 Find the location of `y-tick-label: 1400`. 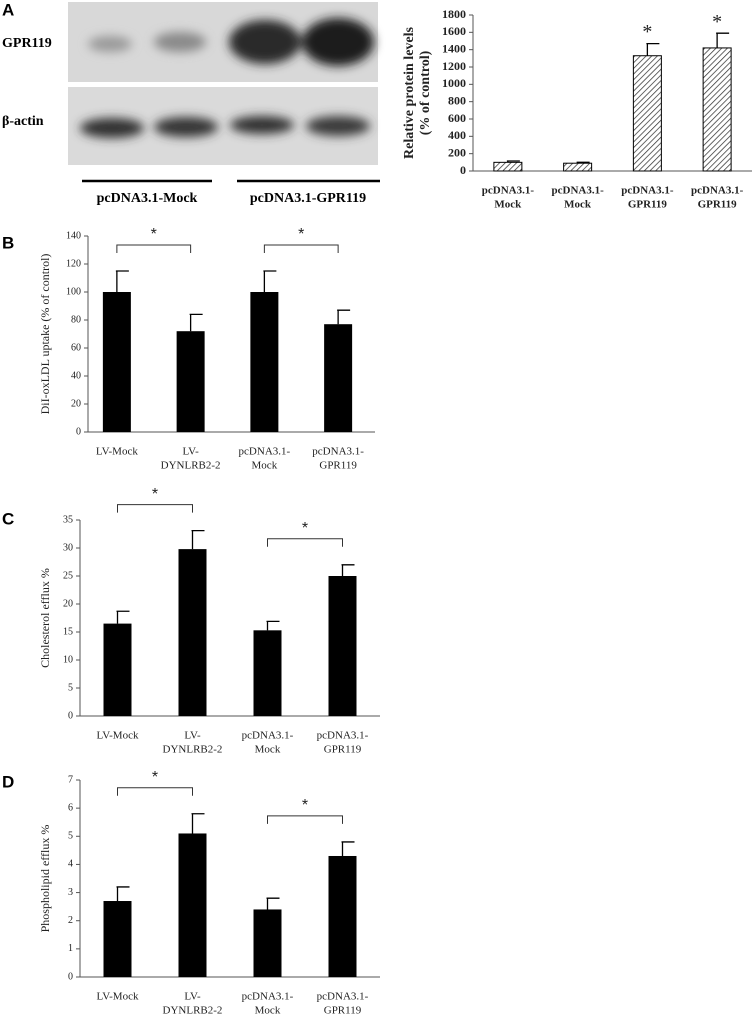

y-tick-label: 1400 is located at coordinates (454, 48).